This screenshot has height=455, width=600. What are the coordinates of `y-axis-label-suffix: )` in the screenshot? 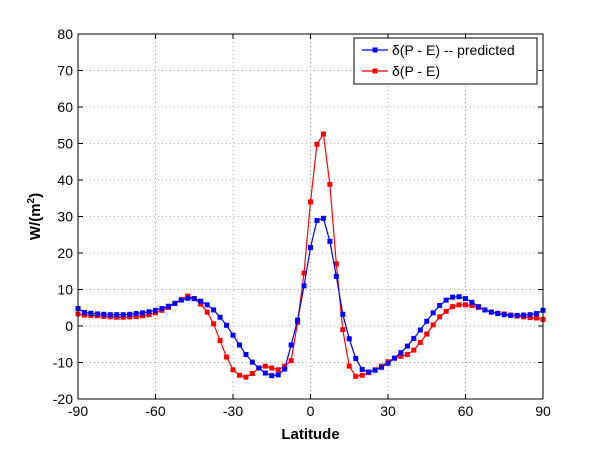 It's located at (35, 195).